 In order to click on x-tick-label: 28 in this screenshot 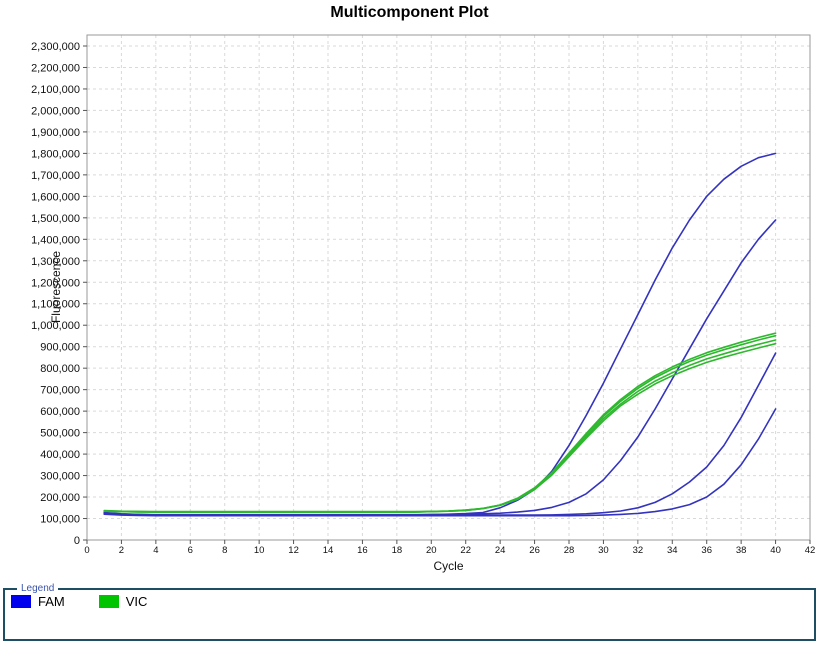, I will do `click(569, 550)`.